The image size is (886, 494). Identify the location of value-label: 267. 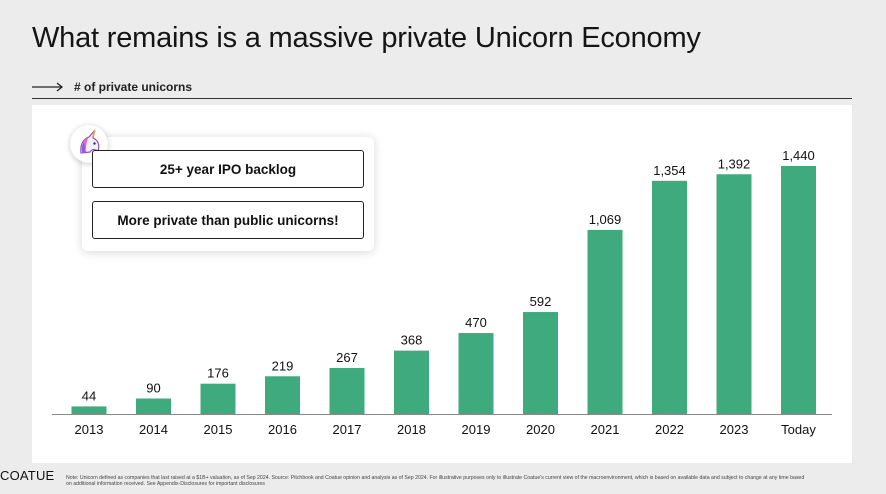
(347, 357).